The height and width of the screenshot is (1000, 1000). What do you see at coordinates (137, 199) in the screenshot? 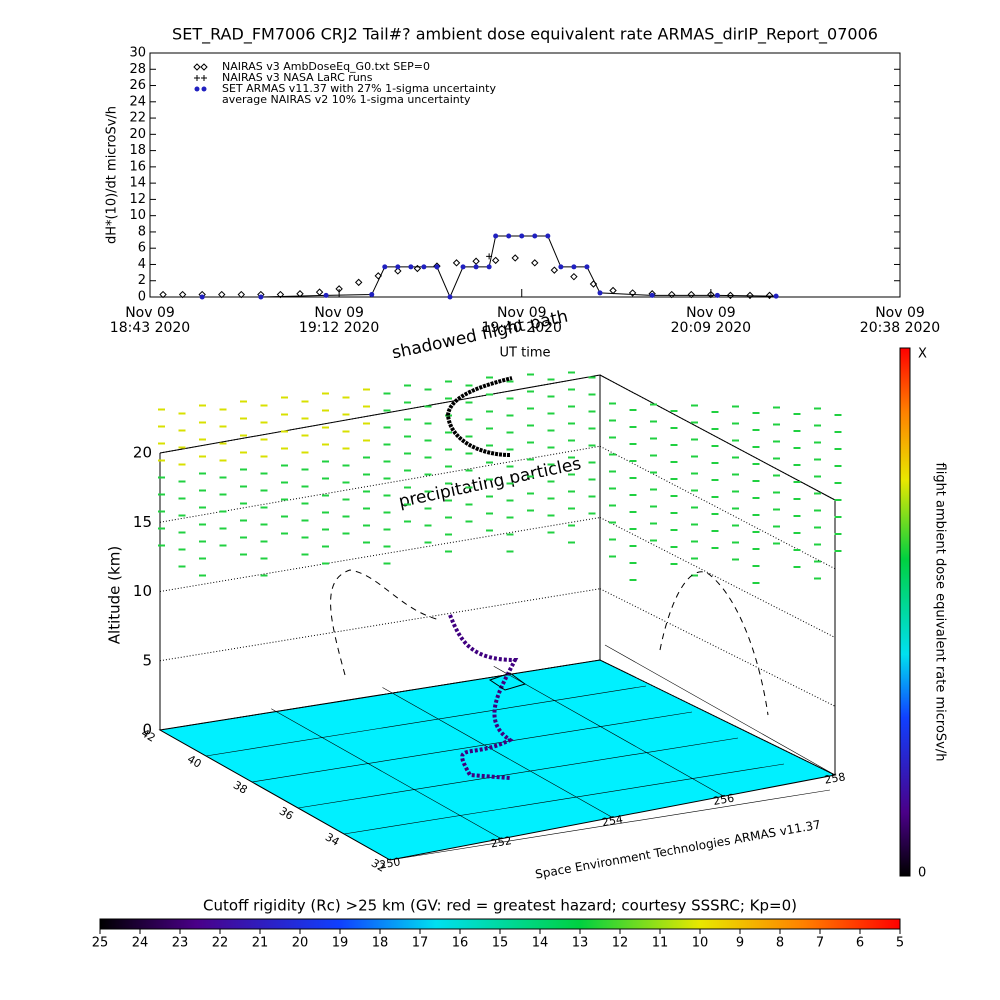
I see `y-tick-label: 12` at bounding box center [137, 199].